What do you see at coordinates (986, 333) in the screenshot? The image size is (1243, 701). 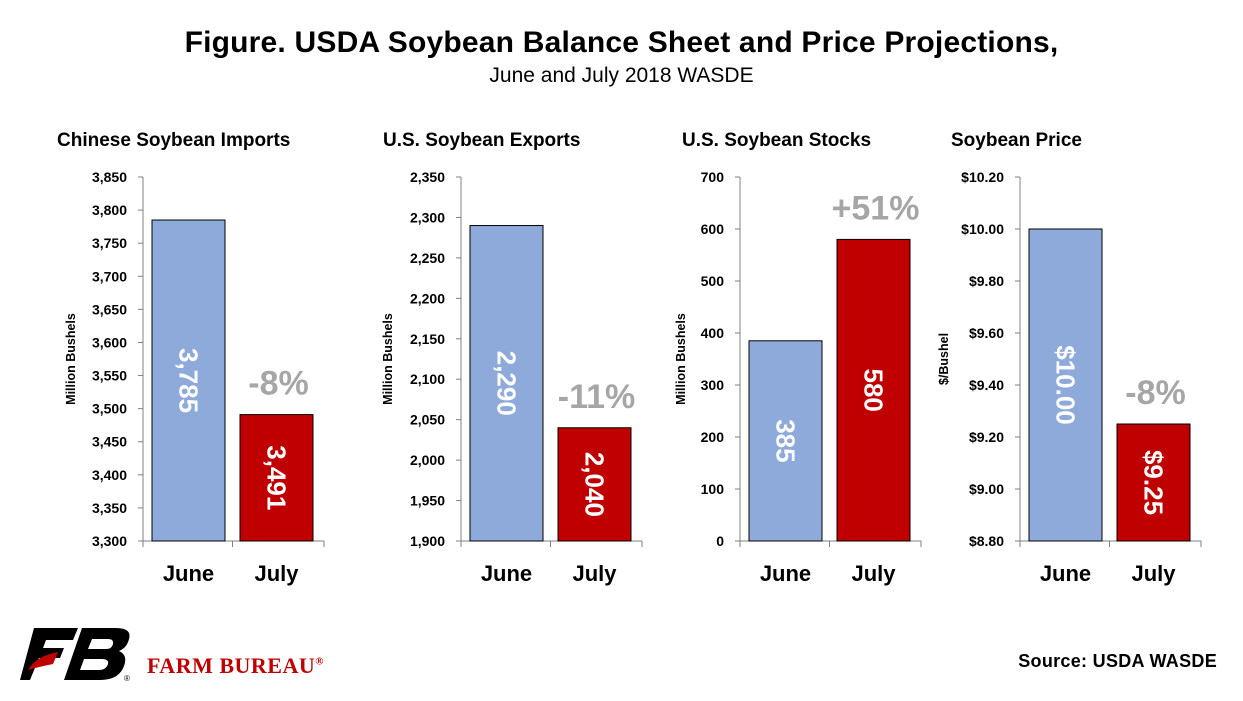 I see `y-tick-label: $9.60` at bounding box center [986, 333].